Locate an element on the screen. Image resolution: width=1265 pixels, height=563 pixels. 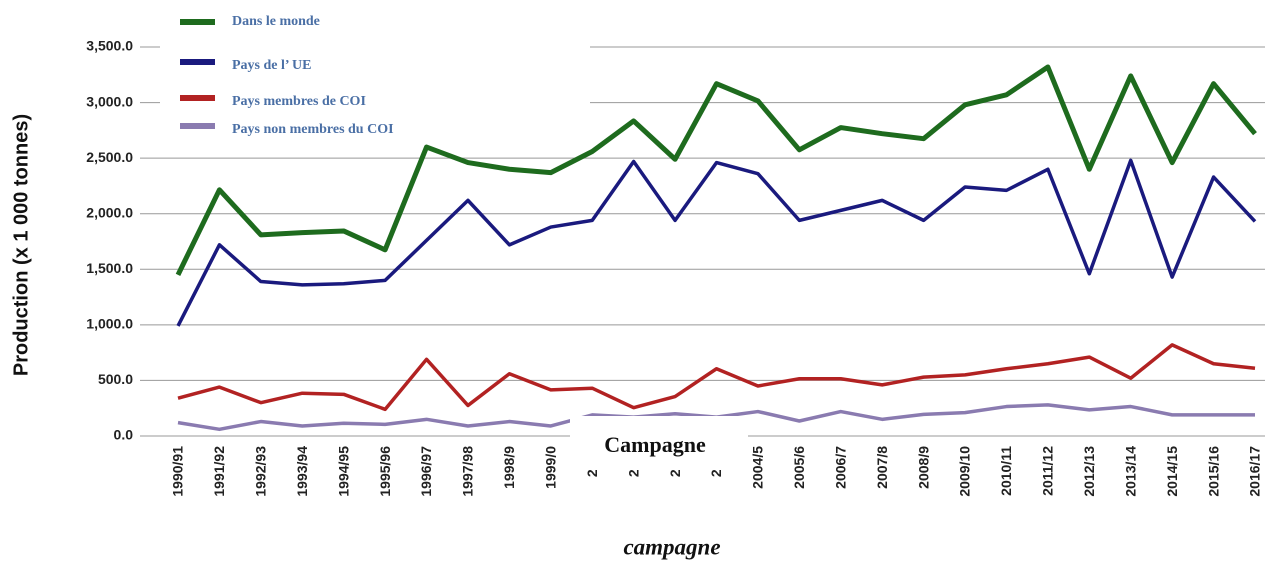
x-tick-label: 1997/98 is located at coordinates (468, 471).